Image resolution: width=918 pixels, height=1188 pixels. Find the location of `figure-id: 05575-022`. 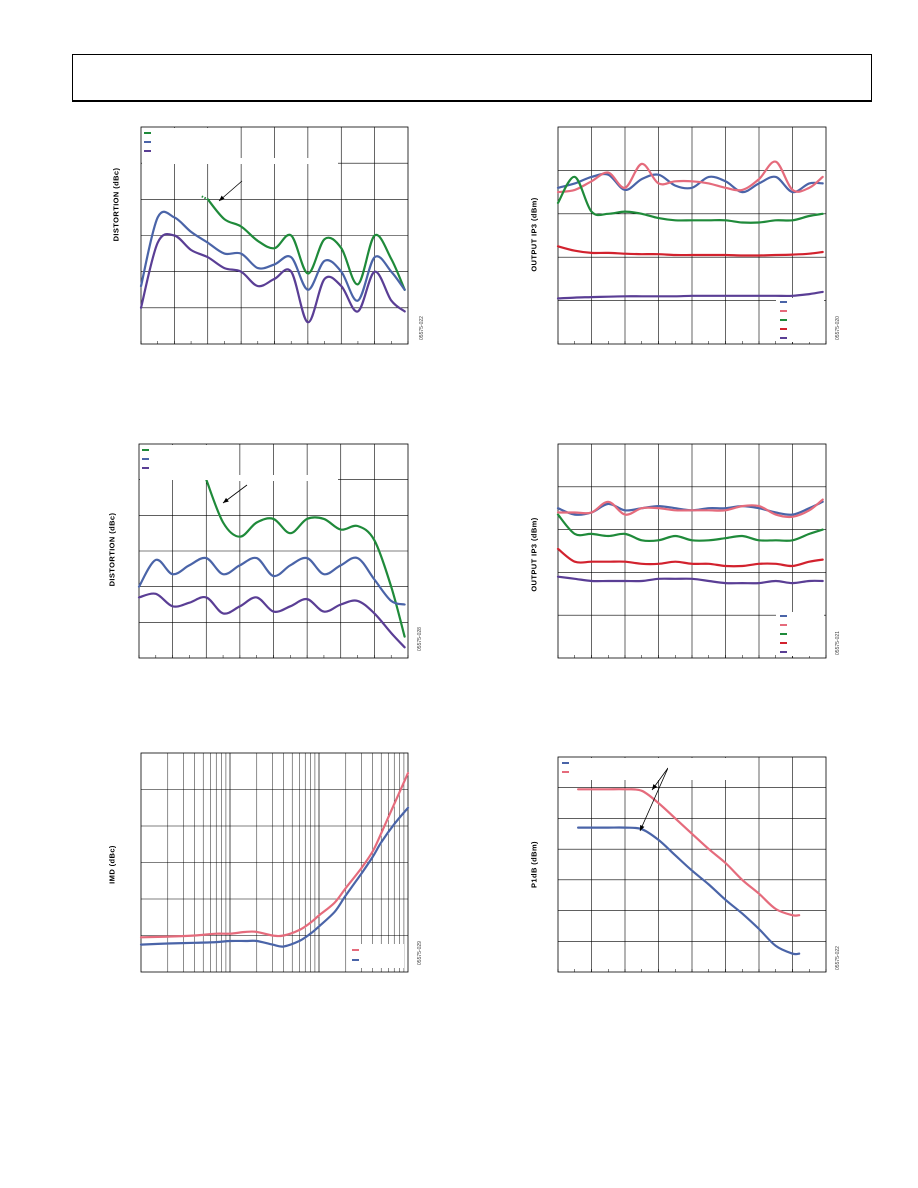

figure-id: 05575-022 is located at coordinates (838, 958).